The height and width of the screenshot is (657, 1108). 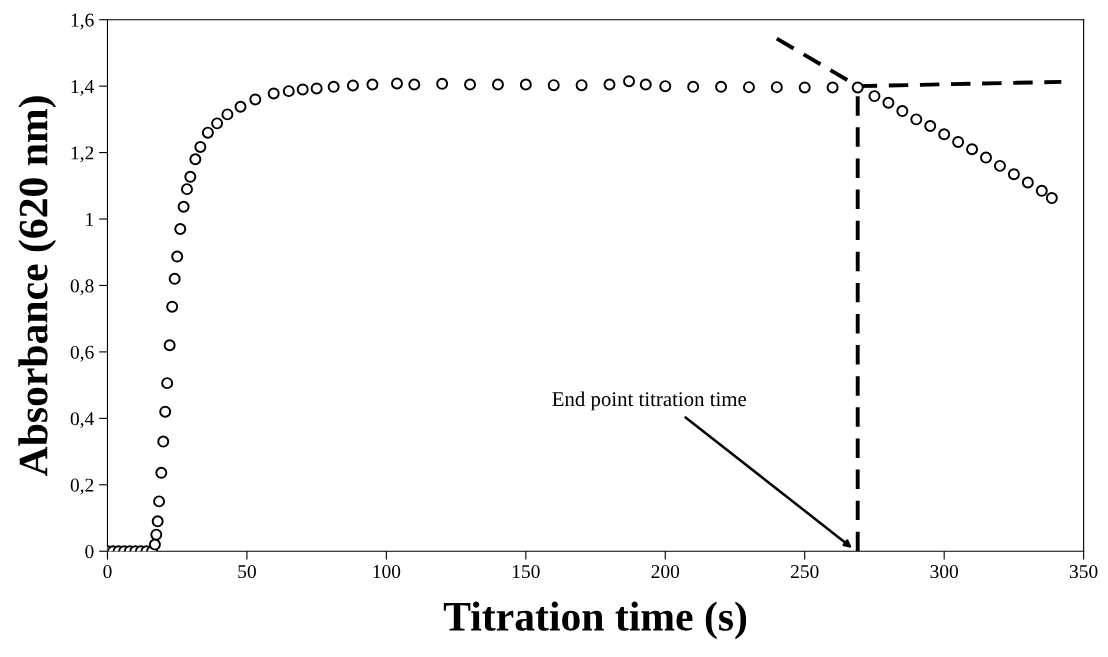 What do you see at coordinates (387, 571) in the screenshot?
I see `x-tick-label: 100` at bounding box center [387, 571].